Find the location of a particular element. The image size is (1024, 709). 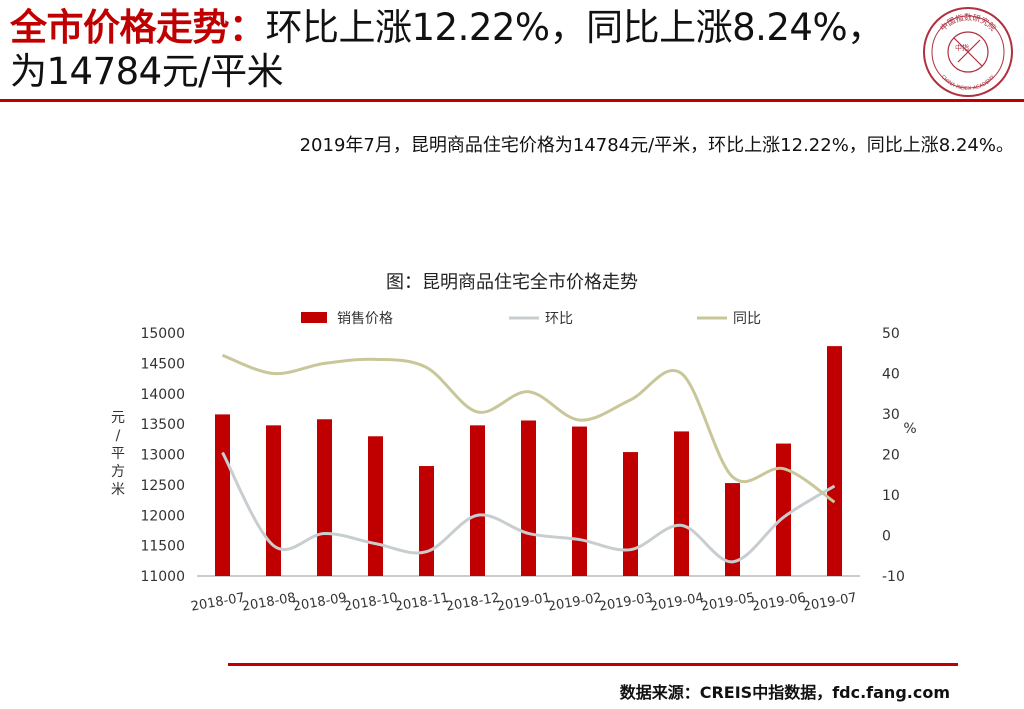

x-tick-label: 2019-07 is located at coordinates (830, 602).